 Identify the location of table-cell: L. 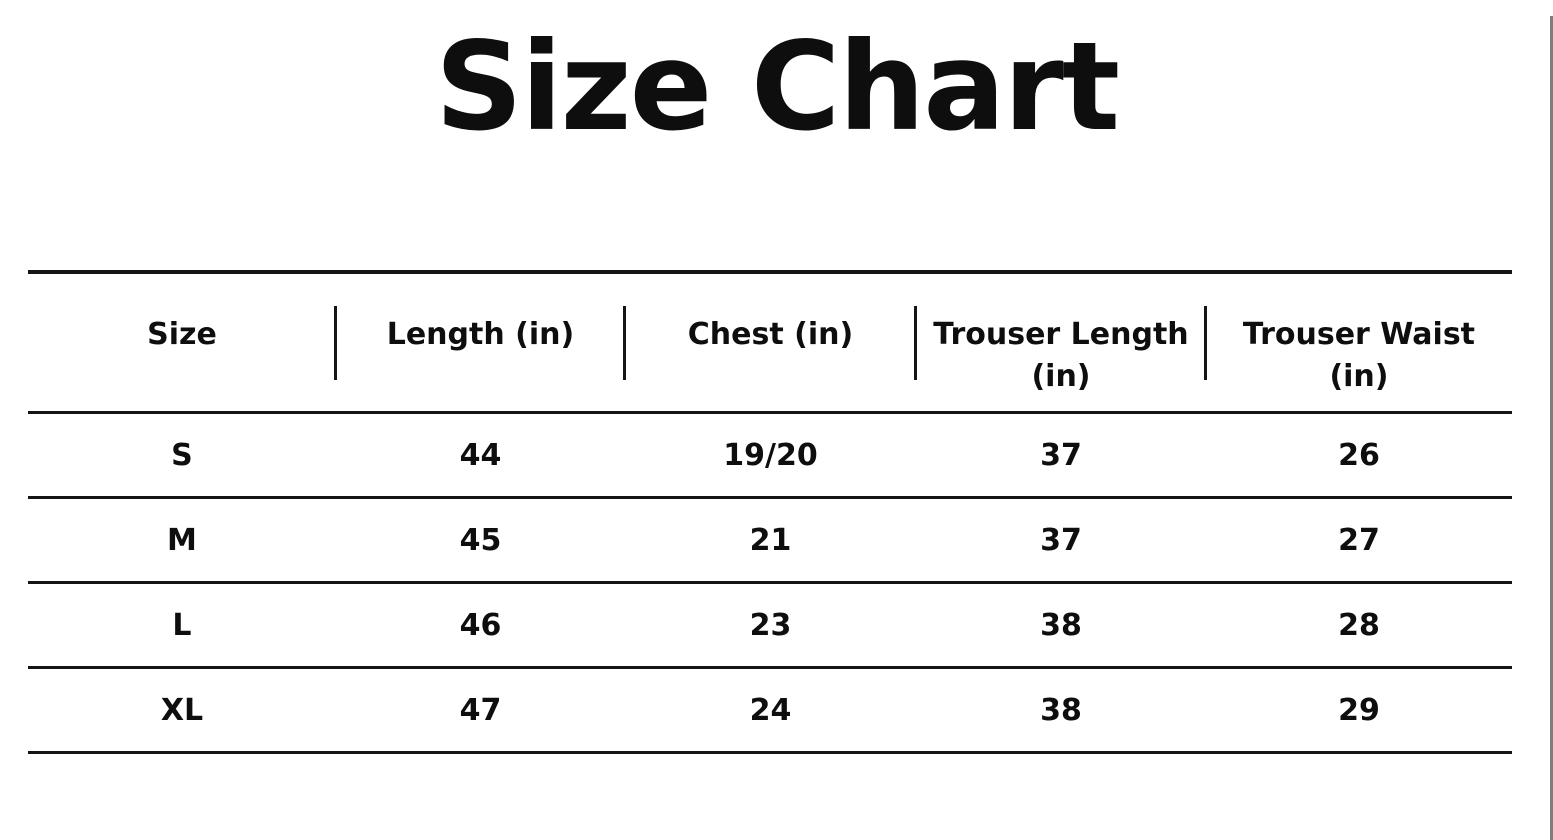
(182, 625).